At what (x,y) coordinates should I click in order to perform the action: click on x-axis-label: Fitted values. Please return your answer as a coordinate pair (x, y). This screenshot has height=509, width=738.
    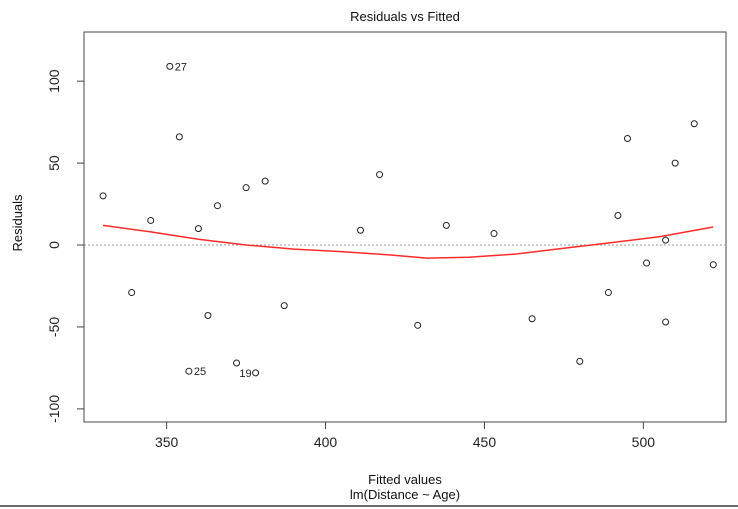
    Looking at the image, I should click on (405, 479).